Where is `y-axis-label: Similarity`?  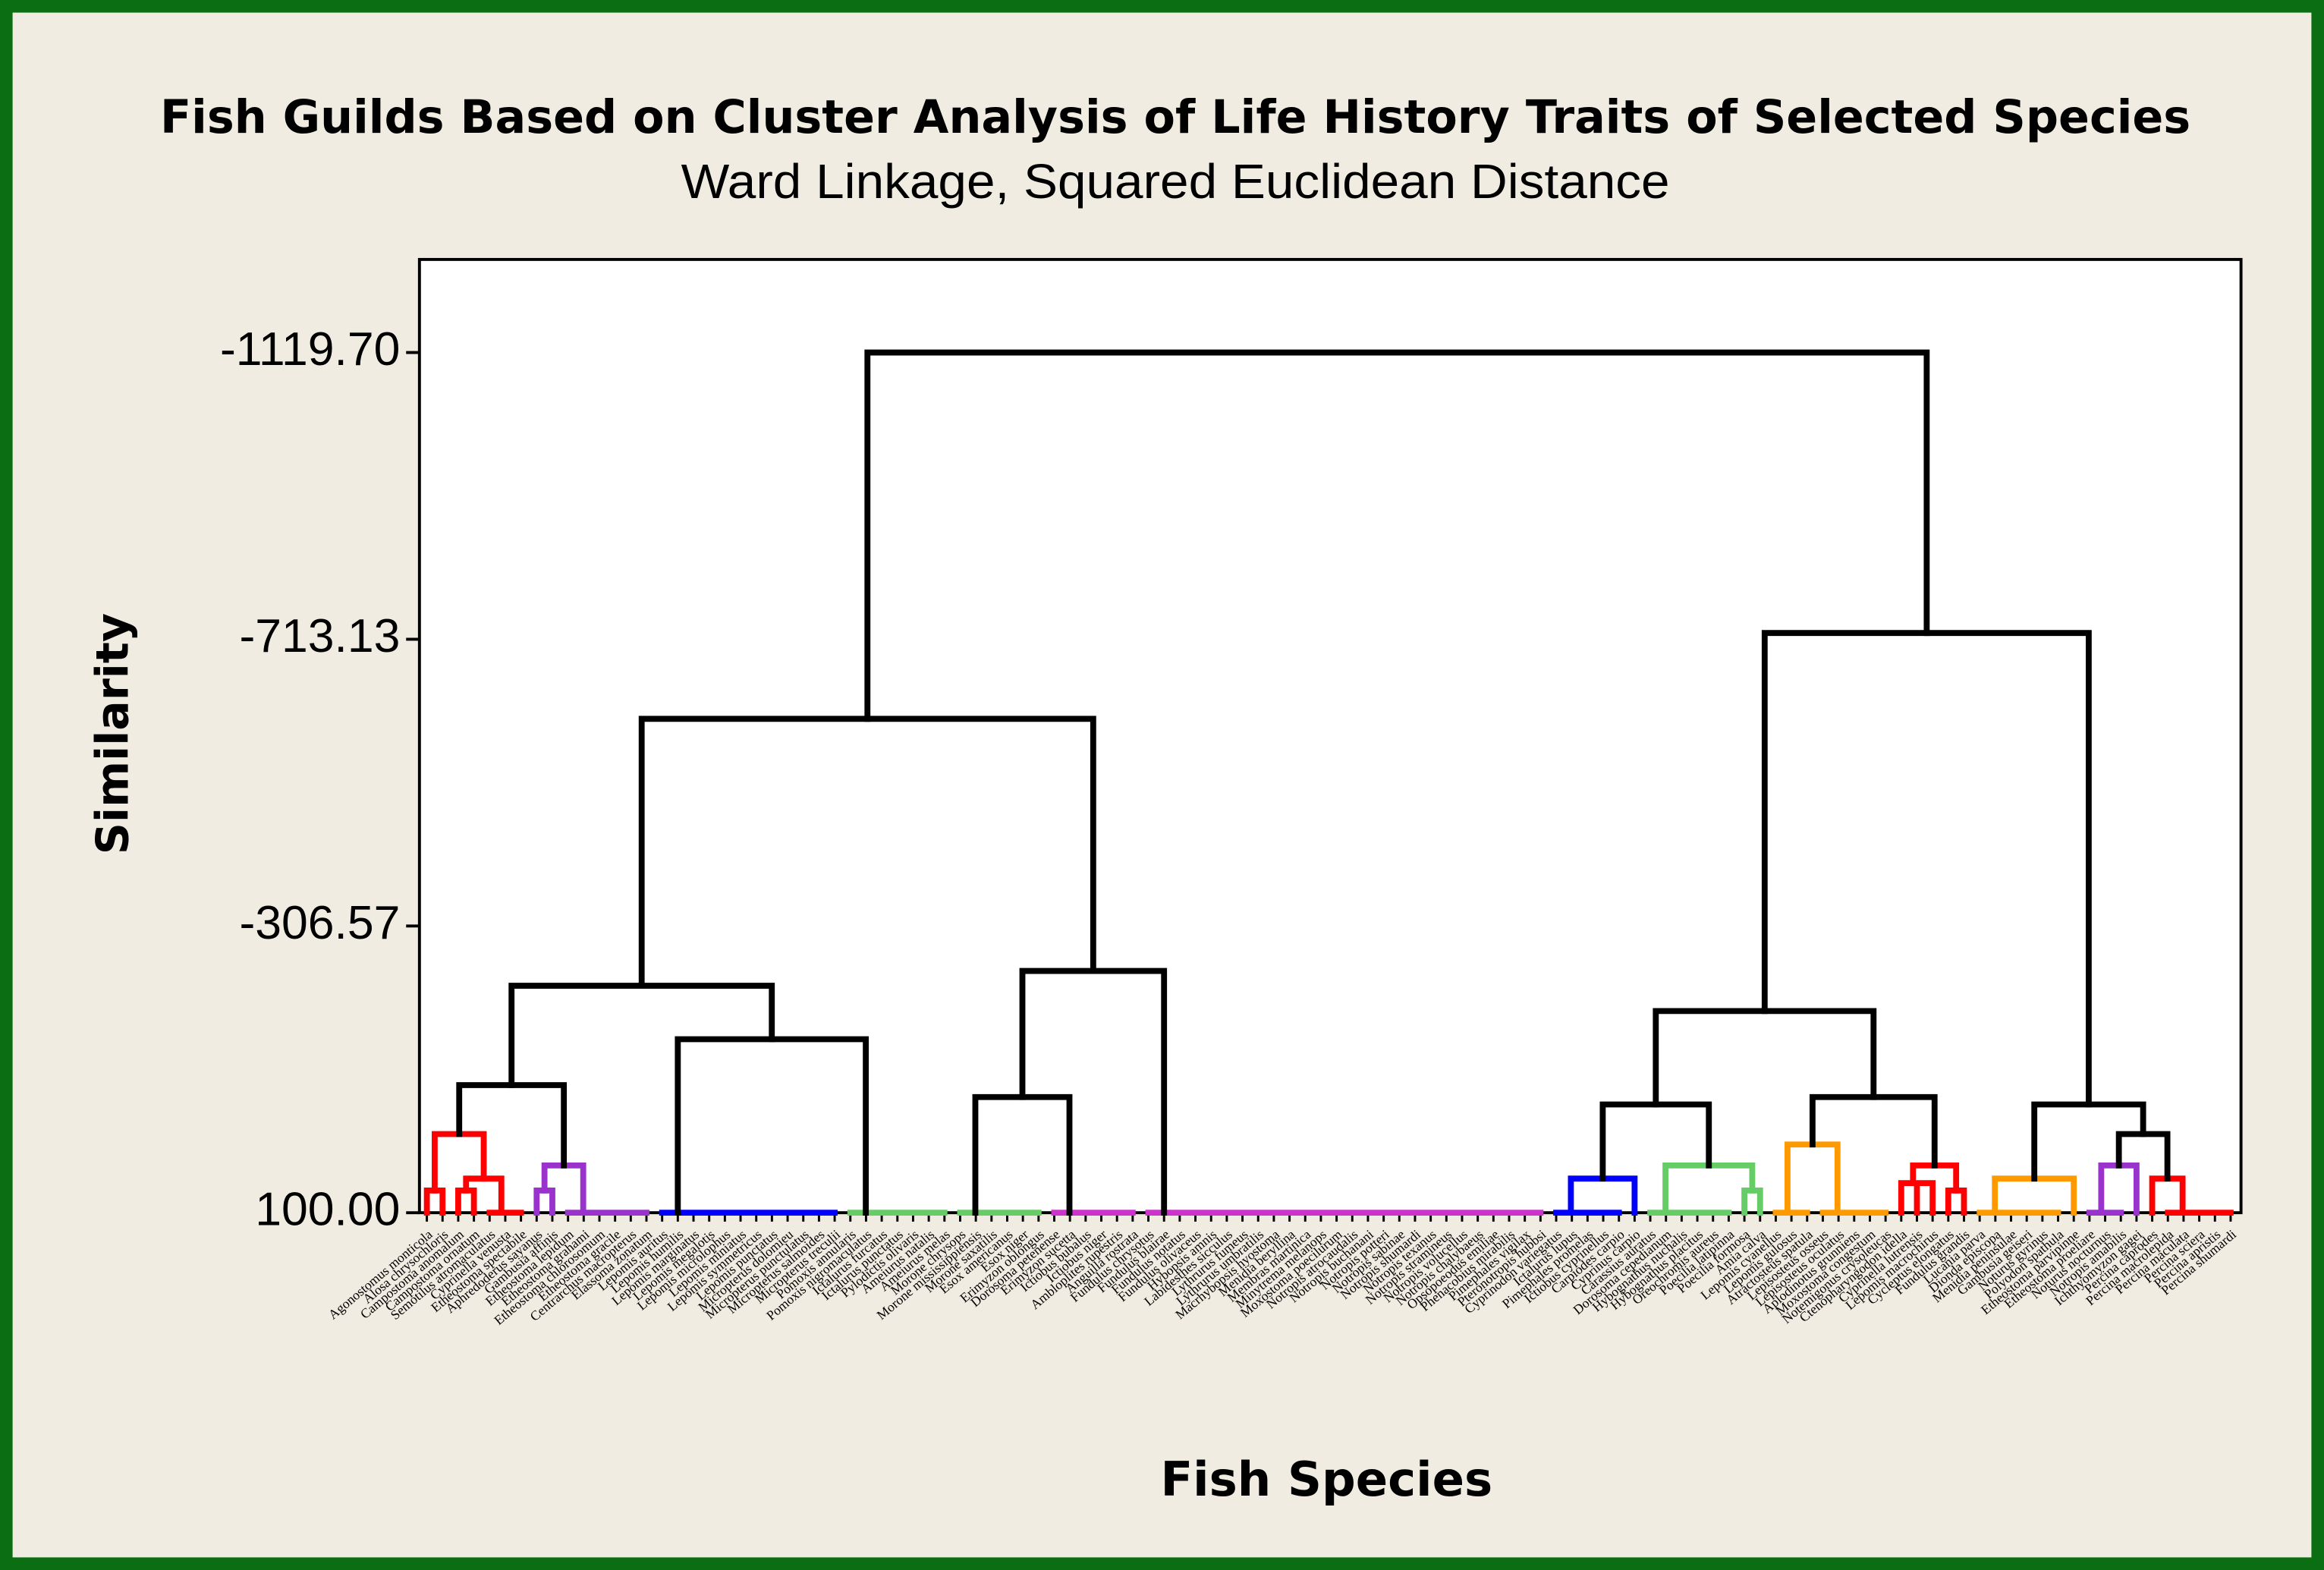
y-axis-label: Similarity is located at coordinates (112, 733).